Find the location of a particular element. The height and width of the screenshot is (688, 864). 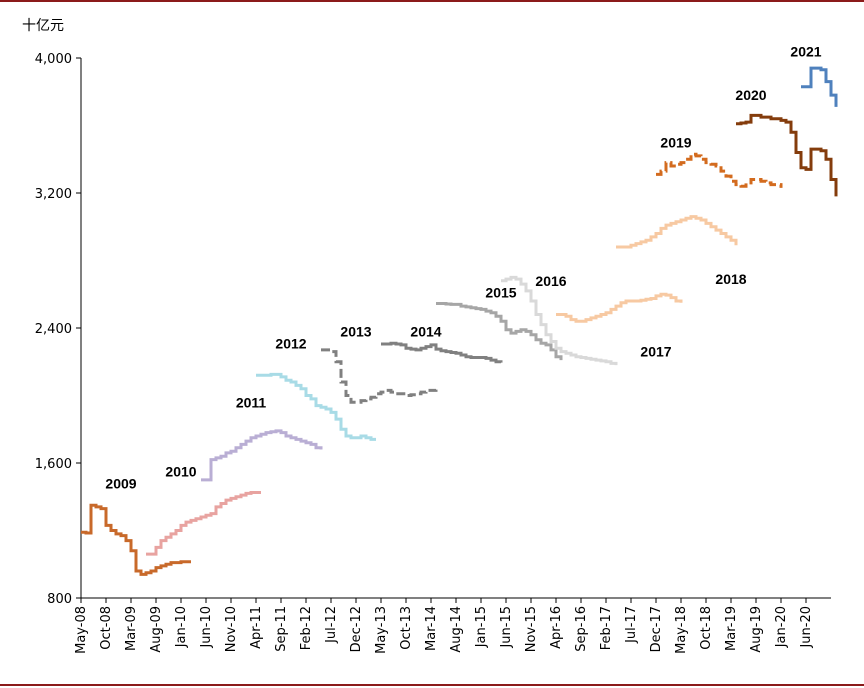

x-tick-label: Apr-16 is located at coordinates (556, 627).